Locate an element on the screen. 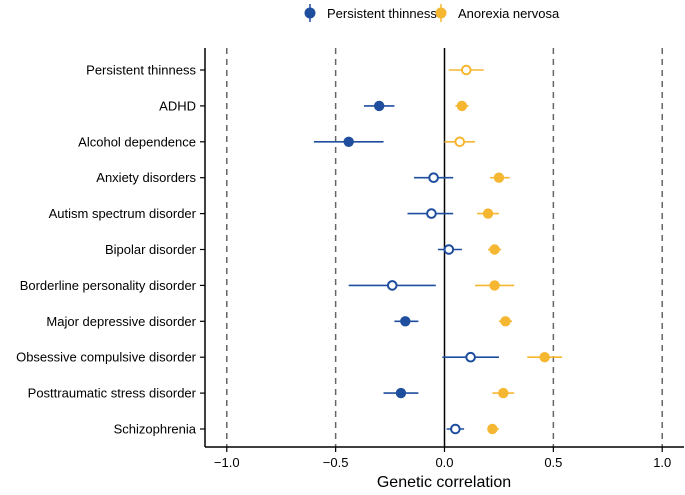 This screenshot has height=495, width=685. category-label: Major depressive disorder is located at coordinates (121, 321).